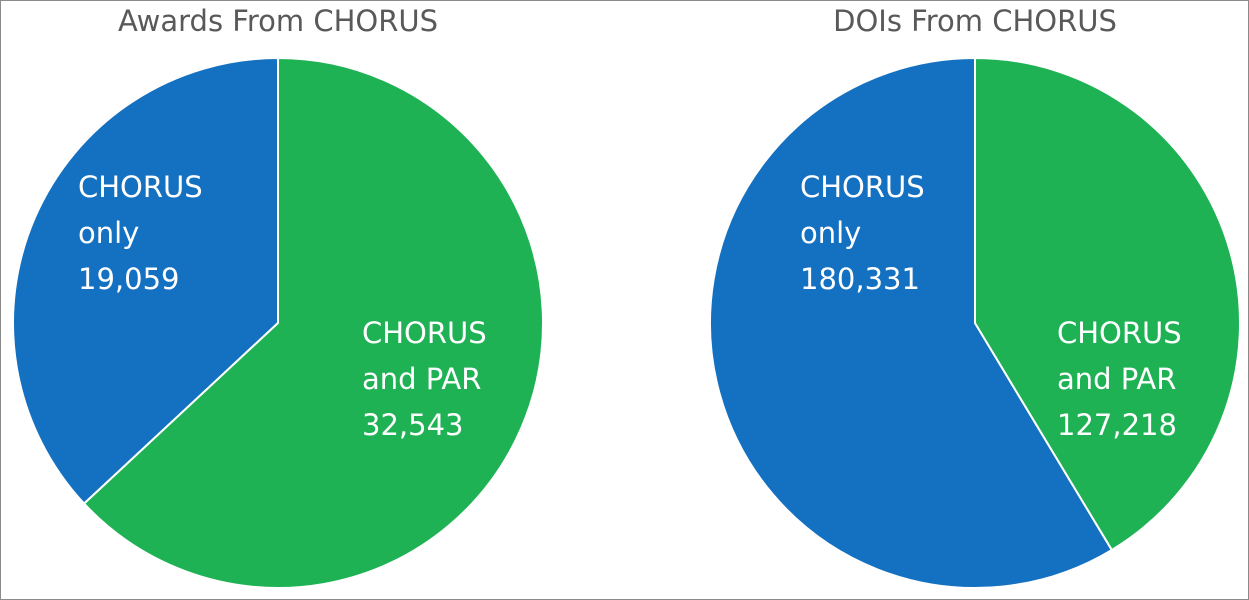  Describe the element at coordinates (278, 21) in the screenshot. I see `chart-title: Awards From CHORUS` at that location.